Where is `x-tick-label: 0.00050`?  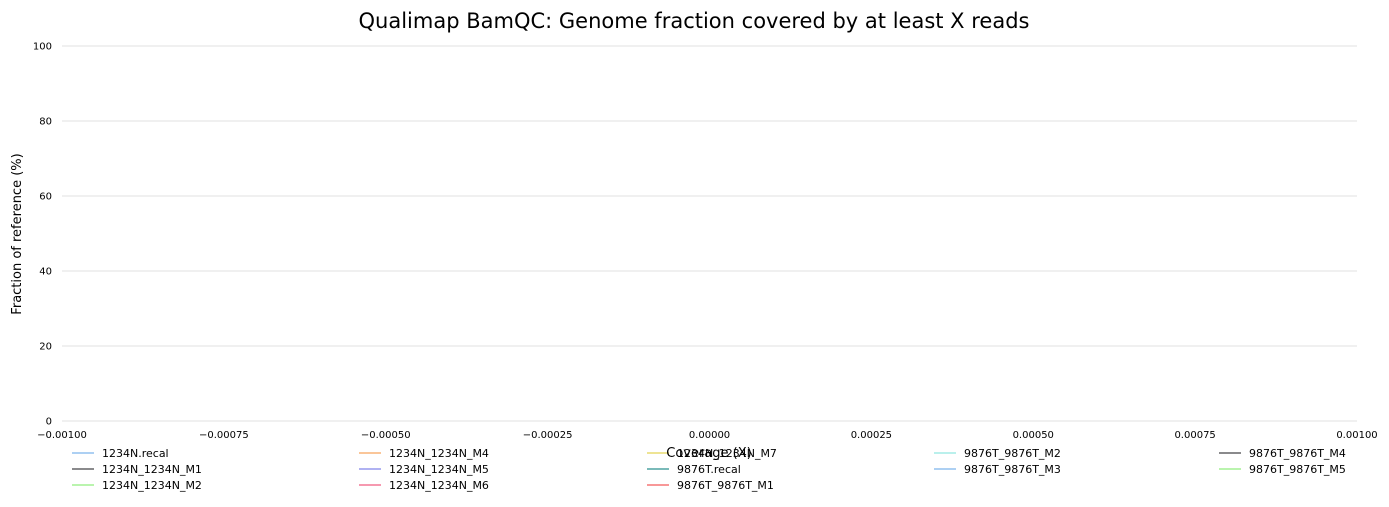
x-tick-label: 0.00050 is located at coordinates (1033, 435).